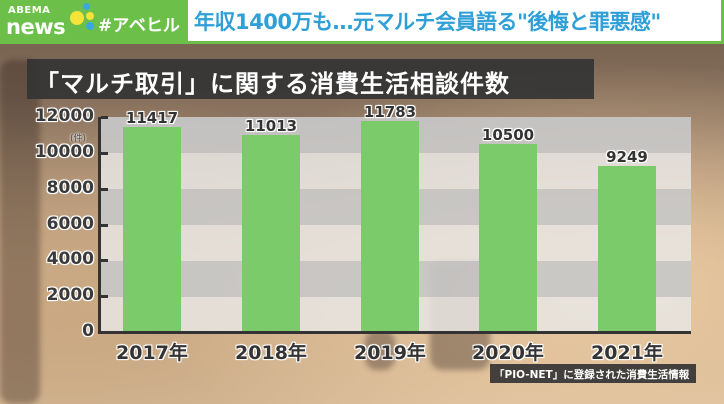 Image resolution: width=724 pixels, height=404 pixels. What do you see at coordinates (272, 84) in the screenshot?
I see `chart-title: 「マルチ取引」に関する消費生活相談件数` at bounding box center [272, 84].